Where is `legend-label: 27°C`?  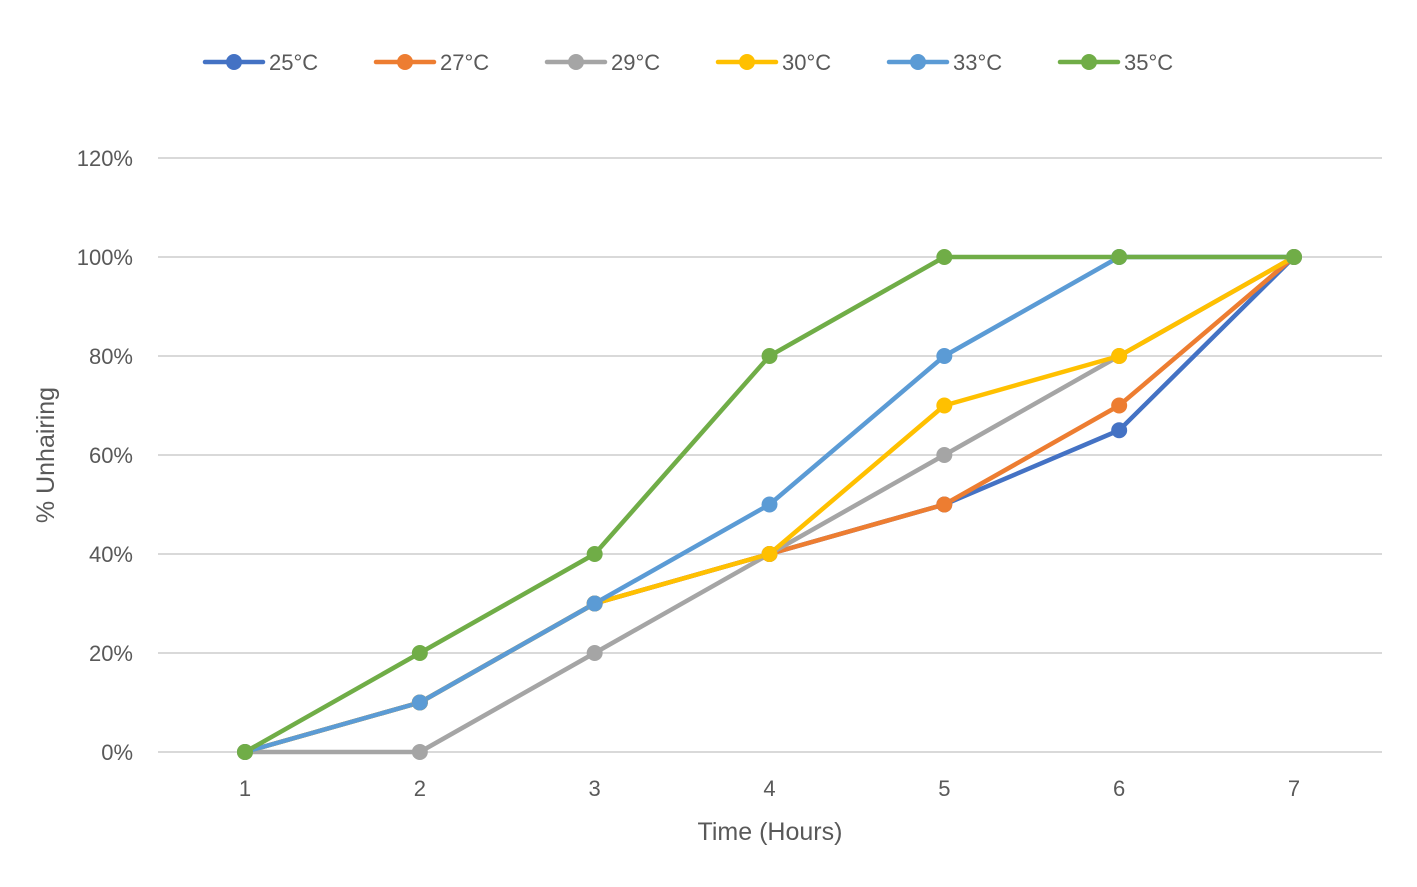 legend-label: 27°C is located at coordinates (464, 62).